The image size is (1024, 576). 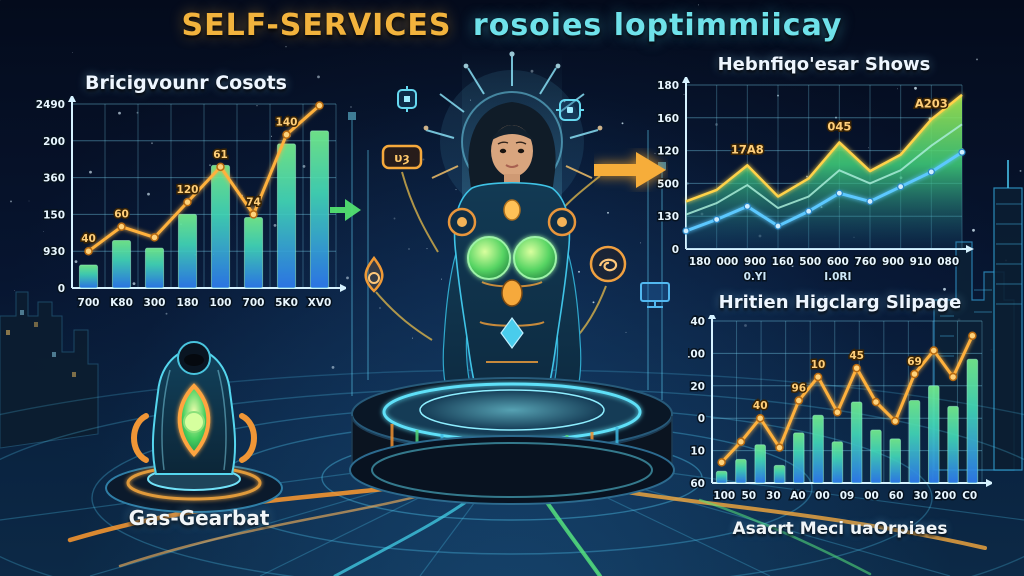 I want to click on svg-text: 360, so click(x=54, y=179).